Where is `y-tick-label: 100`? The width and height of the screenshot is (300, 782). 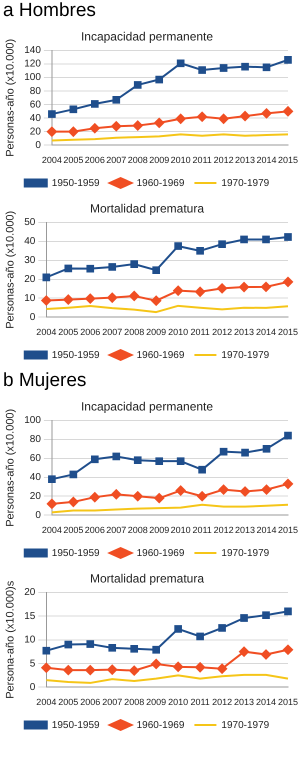 y-tick-label: 100 is located at coordinates (33, 78).